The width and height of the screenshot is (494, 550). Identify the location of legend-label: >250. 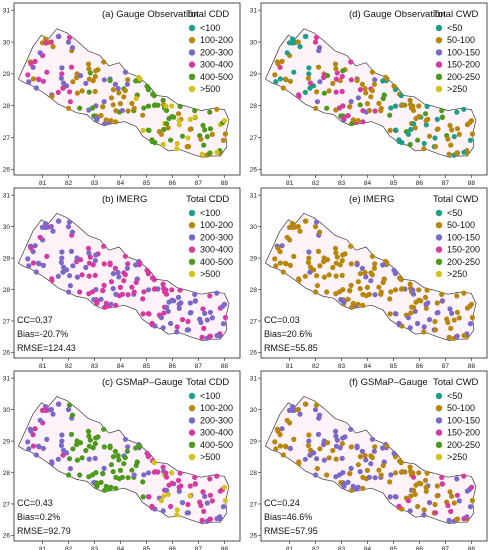
(457, 89).